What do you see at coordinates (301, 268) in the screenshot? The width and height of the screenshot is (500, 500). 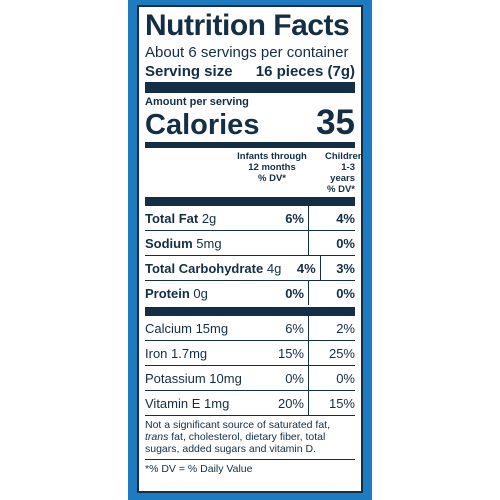 I see `nutrient-infants-dv: 4%` at bounding box center [301, 268].